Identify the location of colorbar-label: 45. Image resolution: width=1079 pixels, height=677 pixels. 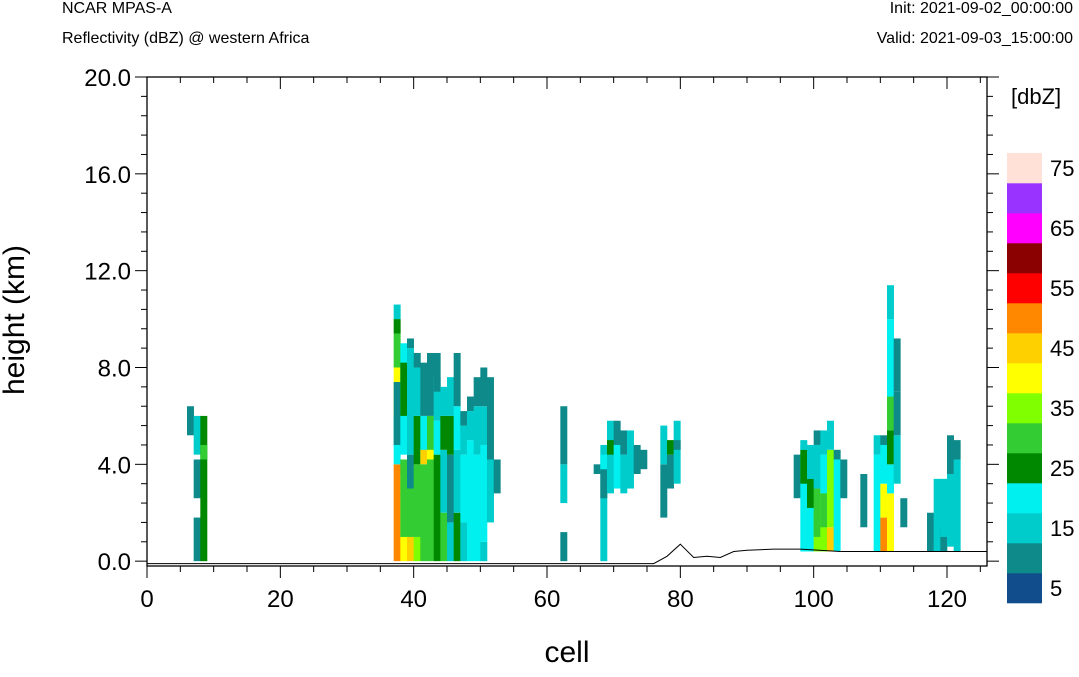
(1062, 348).